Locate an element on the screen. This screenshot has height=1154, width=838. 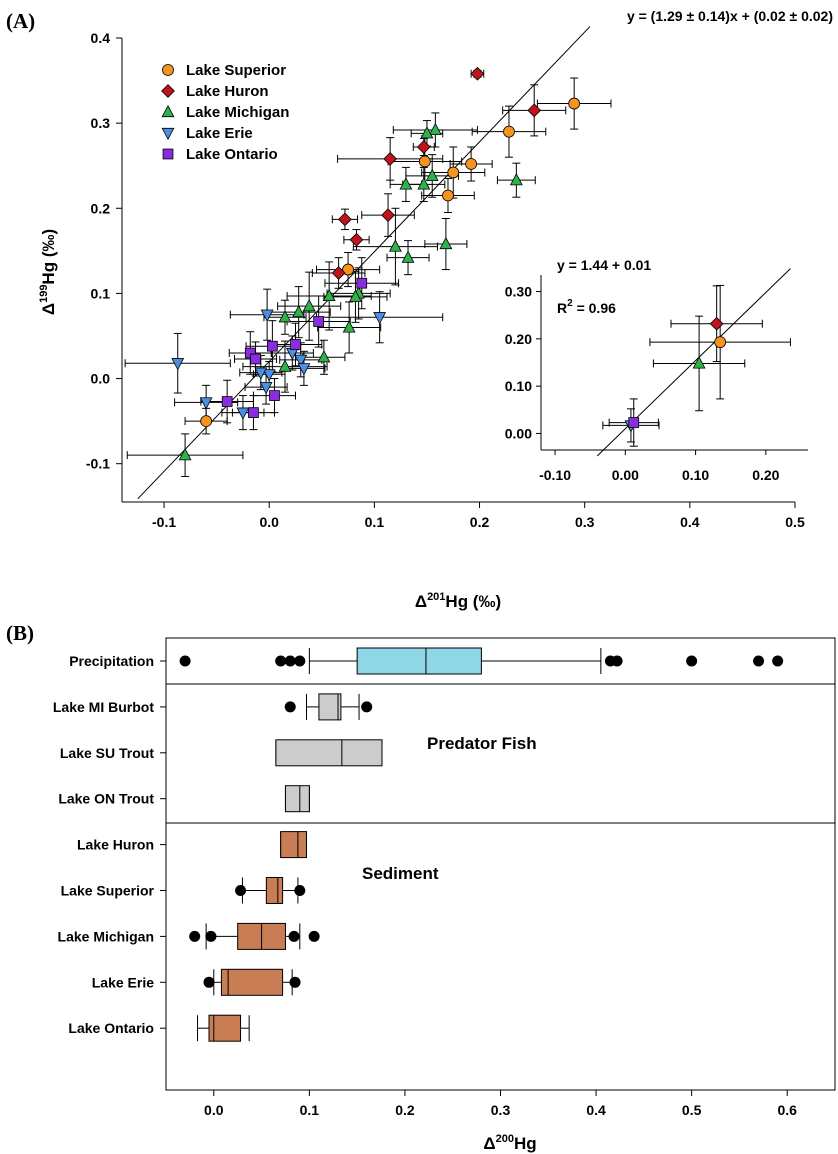
x-tick-label: 0.4 is located at coordinates (690, 522).